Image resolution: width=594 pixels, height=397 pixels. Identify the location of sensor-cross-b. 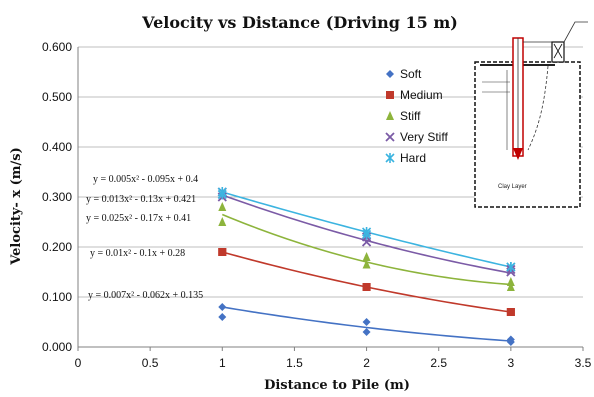
(558, 51).